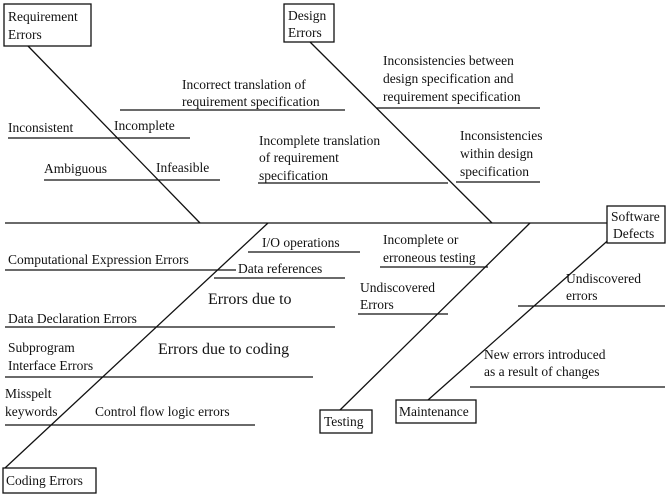 The image size is (670, 498). What do you see at coordinates (144, 125) in the screenshot?
I see `incomplete-label: Incomplete` at bounding box center [144, 125].